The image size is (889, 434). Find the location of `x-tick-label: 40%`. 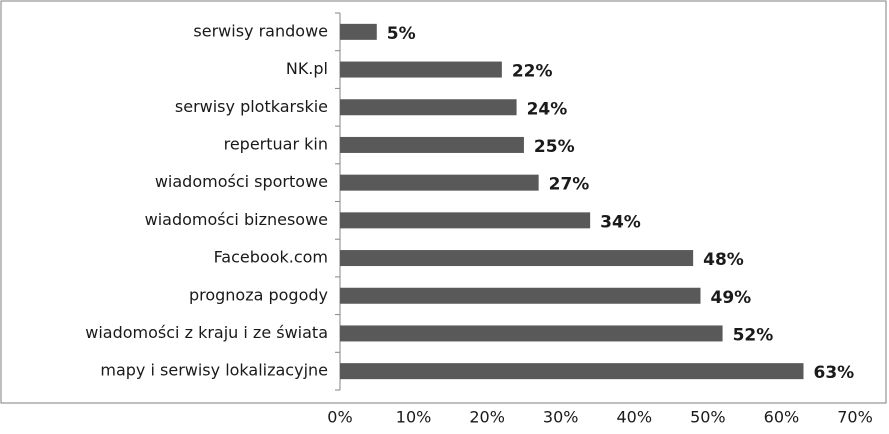

x-tick-label: 40% is located at coordinates (635, 417).